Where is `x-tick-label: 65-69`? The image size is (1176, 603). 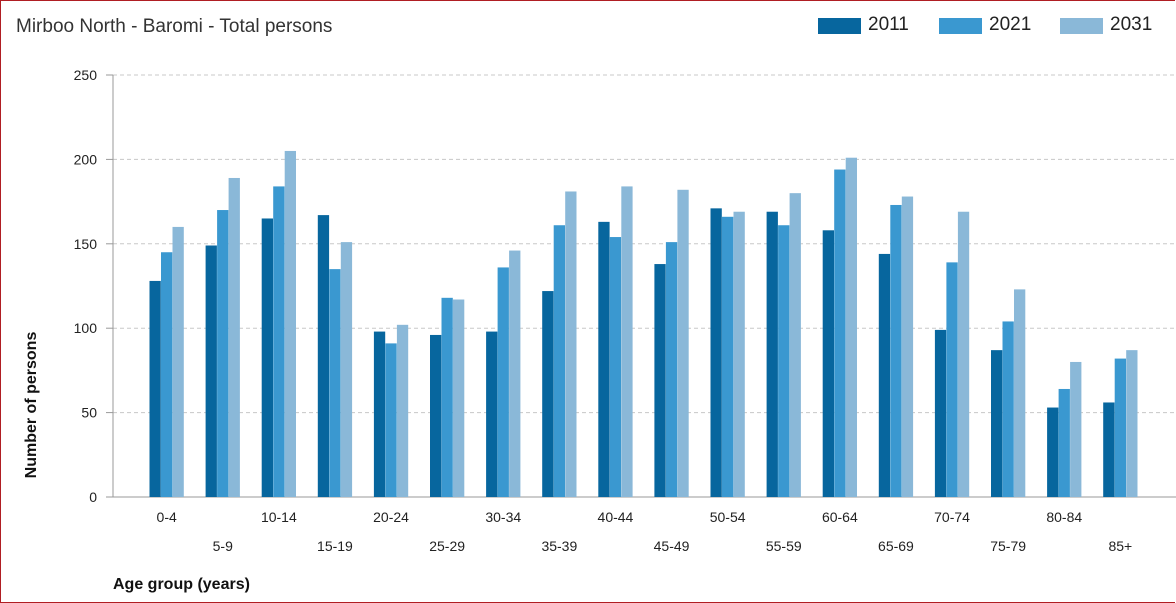
x-tick-label: 65-69 is located at coordinates (896, 546).